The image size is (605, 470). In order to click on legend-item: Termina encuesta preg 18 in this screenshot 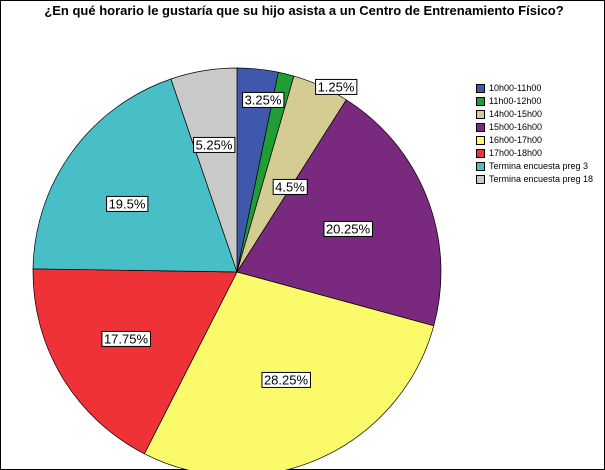, I will do `click(538, 179)`.